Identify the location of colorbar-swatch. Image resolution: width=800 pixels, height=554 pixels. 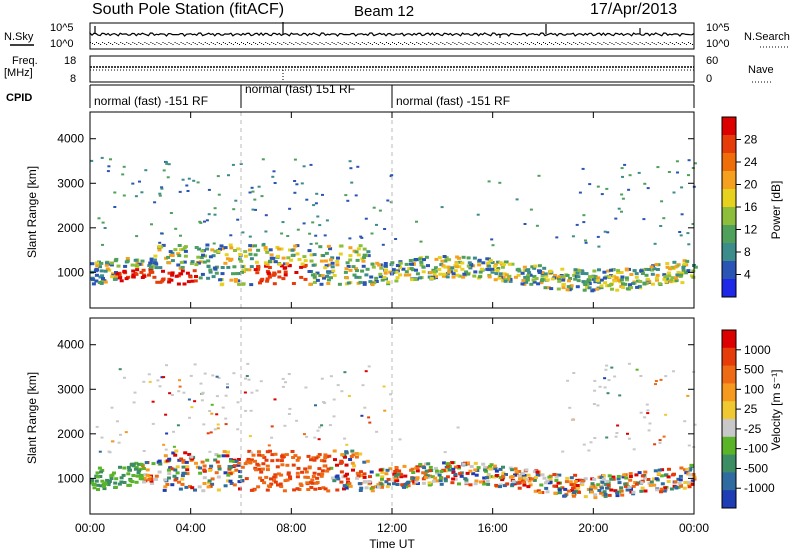
(729, 428).